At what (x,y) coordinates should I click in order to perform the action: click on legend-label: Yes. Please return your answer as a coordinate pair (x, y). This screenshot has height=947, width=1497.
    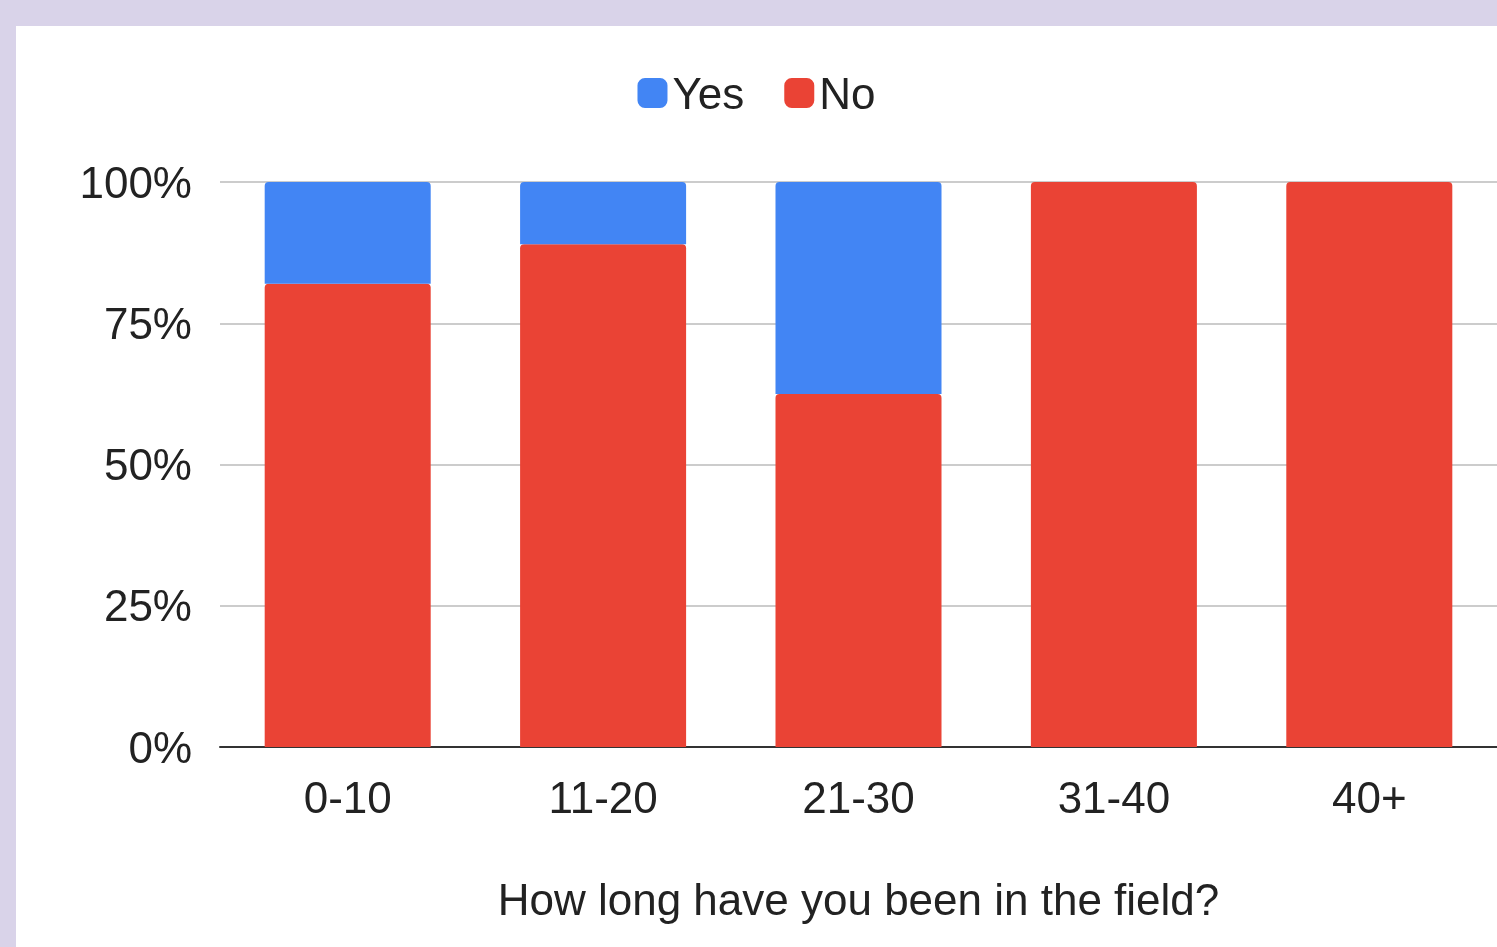
    Looking at the image, I should click on (708, 93).